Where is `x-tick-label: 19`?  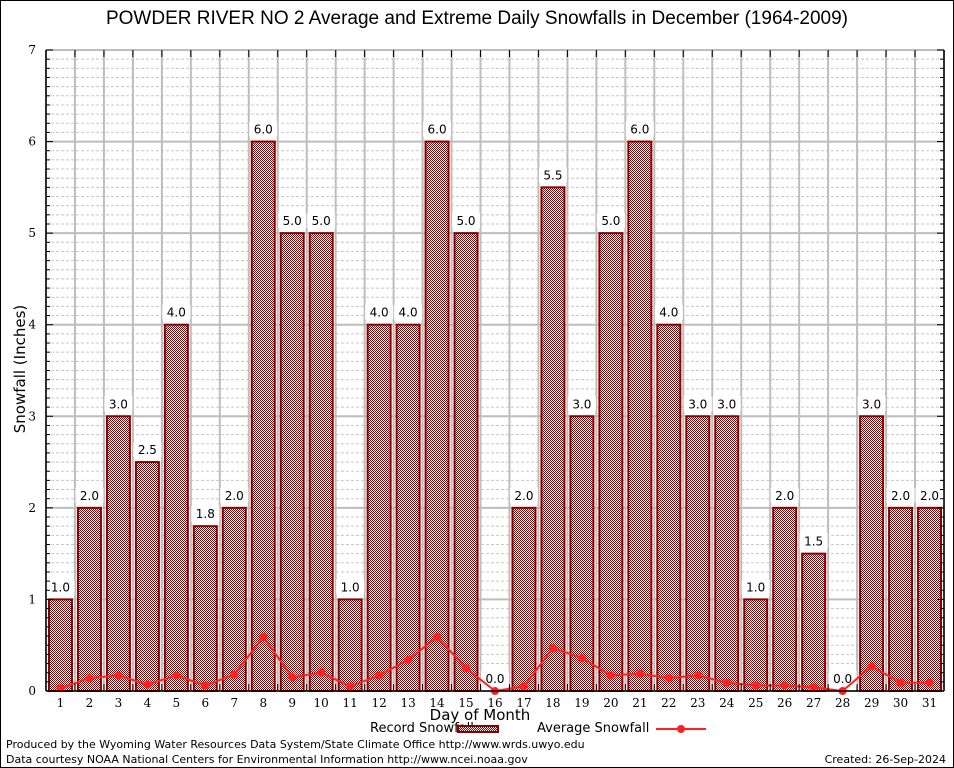
x-tick-label: 19 is located at coordinates (581, 703).